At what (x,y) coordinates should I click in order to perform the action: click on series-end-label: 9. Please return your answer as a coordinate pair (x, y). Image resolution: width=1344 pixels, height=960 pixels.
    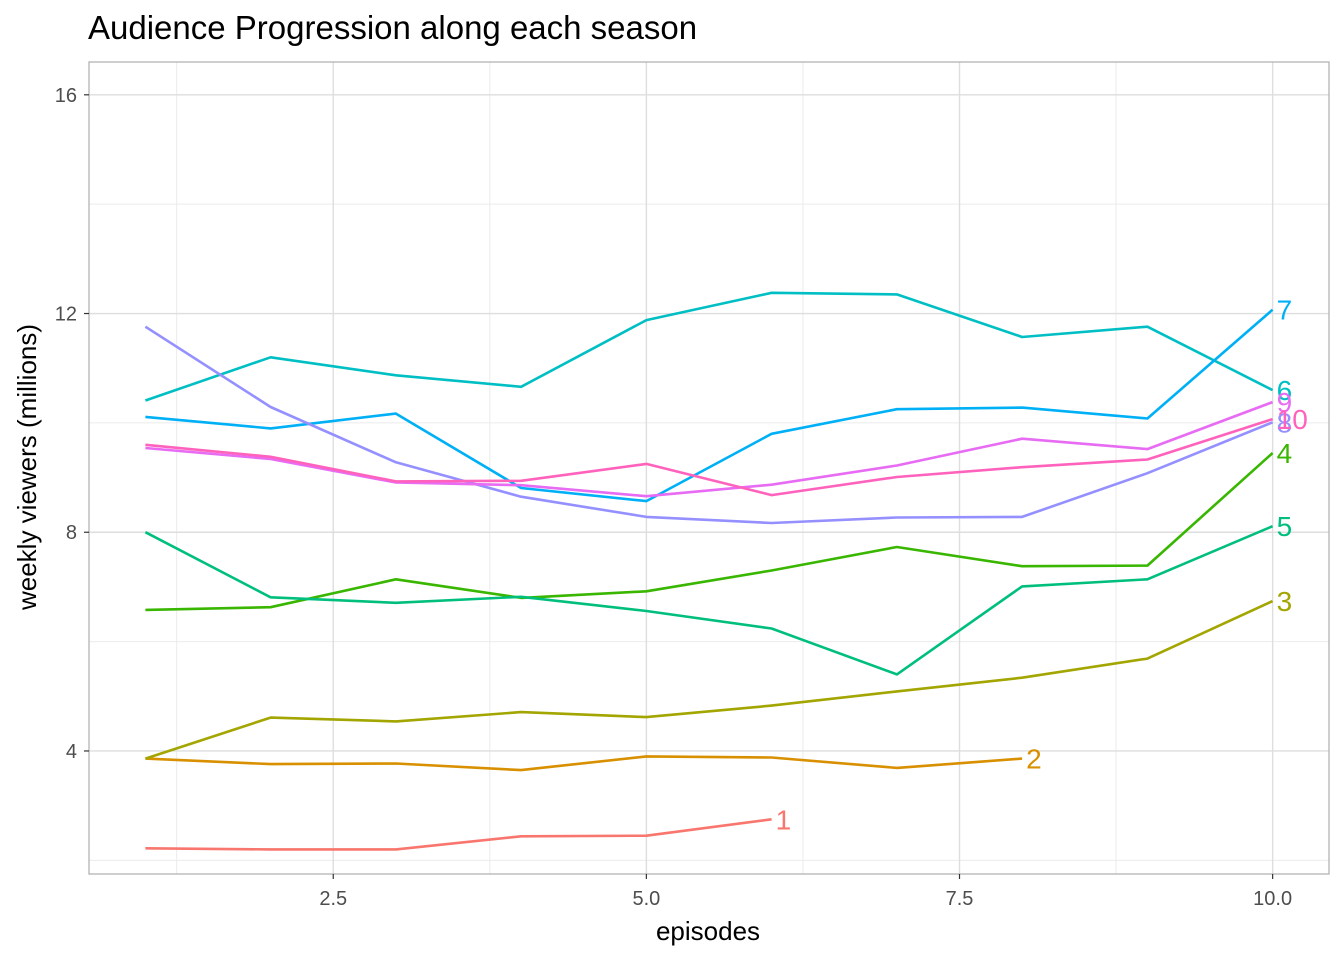
    Looking at the image, I should click on (1285, 402).